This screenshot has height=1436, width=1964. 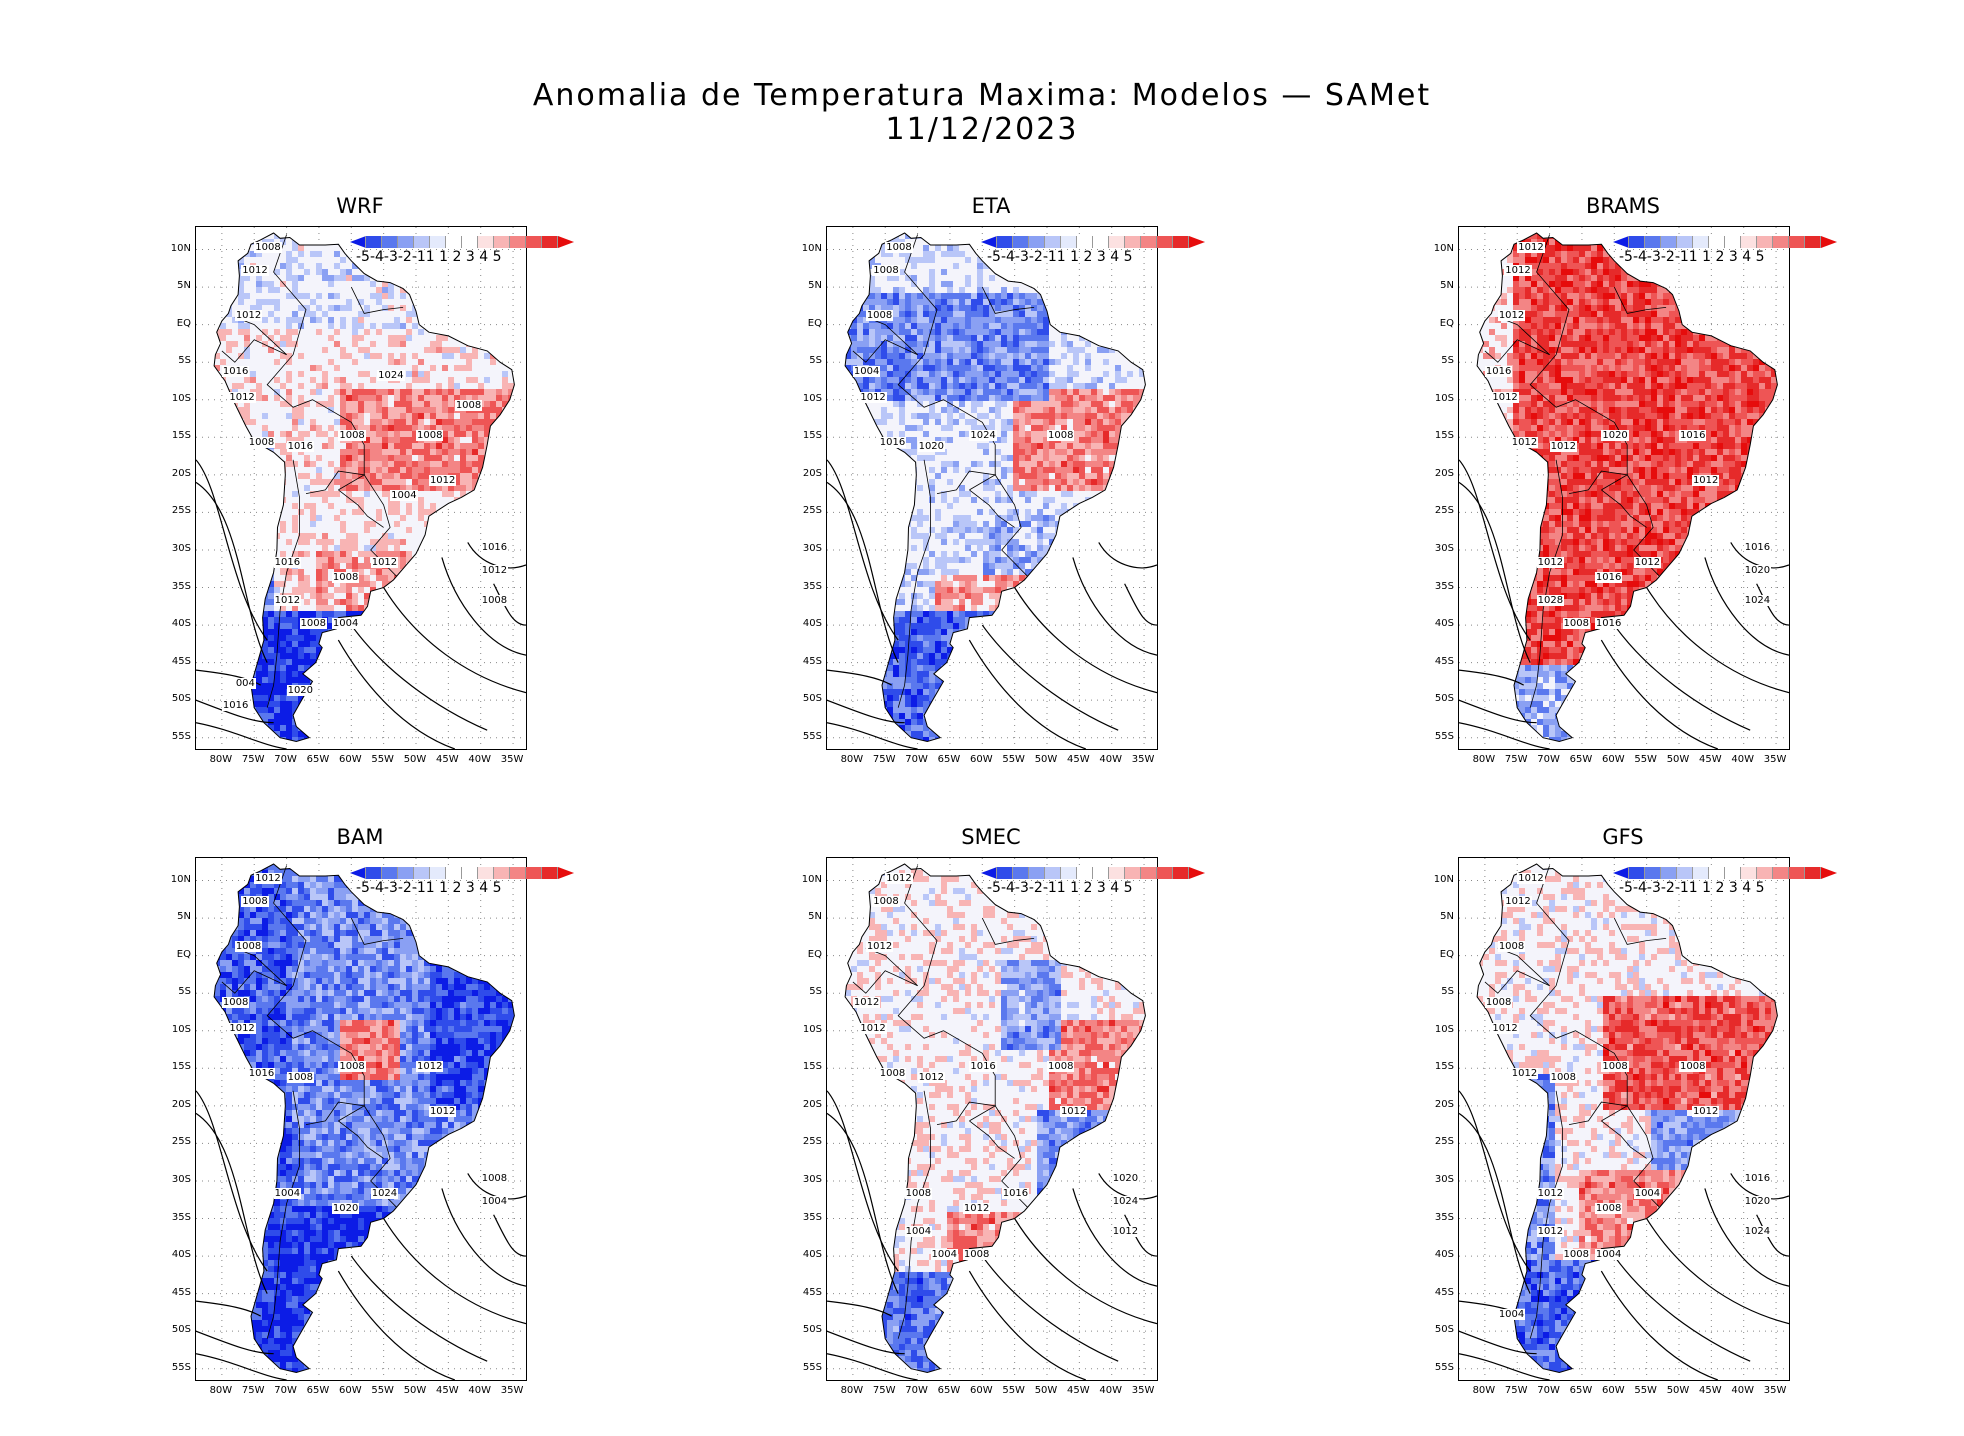 What do you see at coordinates (852, 759) in the screenshot?
I see `lon-tick-label: 80W` at bounding box center [852, 759].